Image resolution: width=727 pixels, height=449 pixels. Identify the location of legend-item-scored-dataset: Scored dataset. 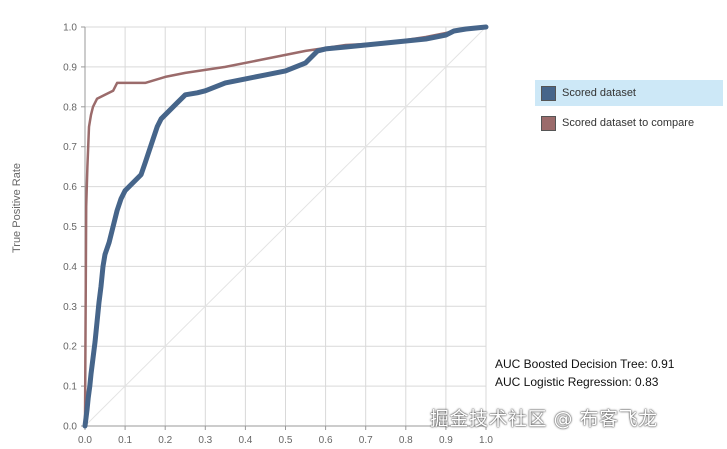
(629, 93).